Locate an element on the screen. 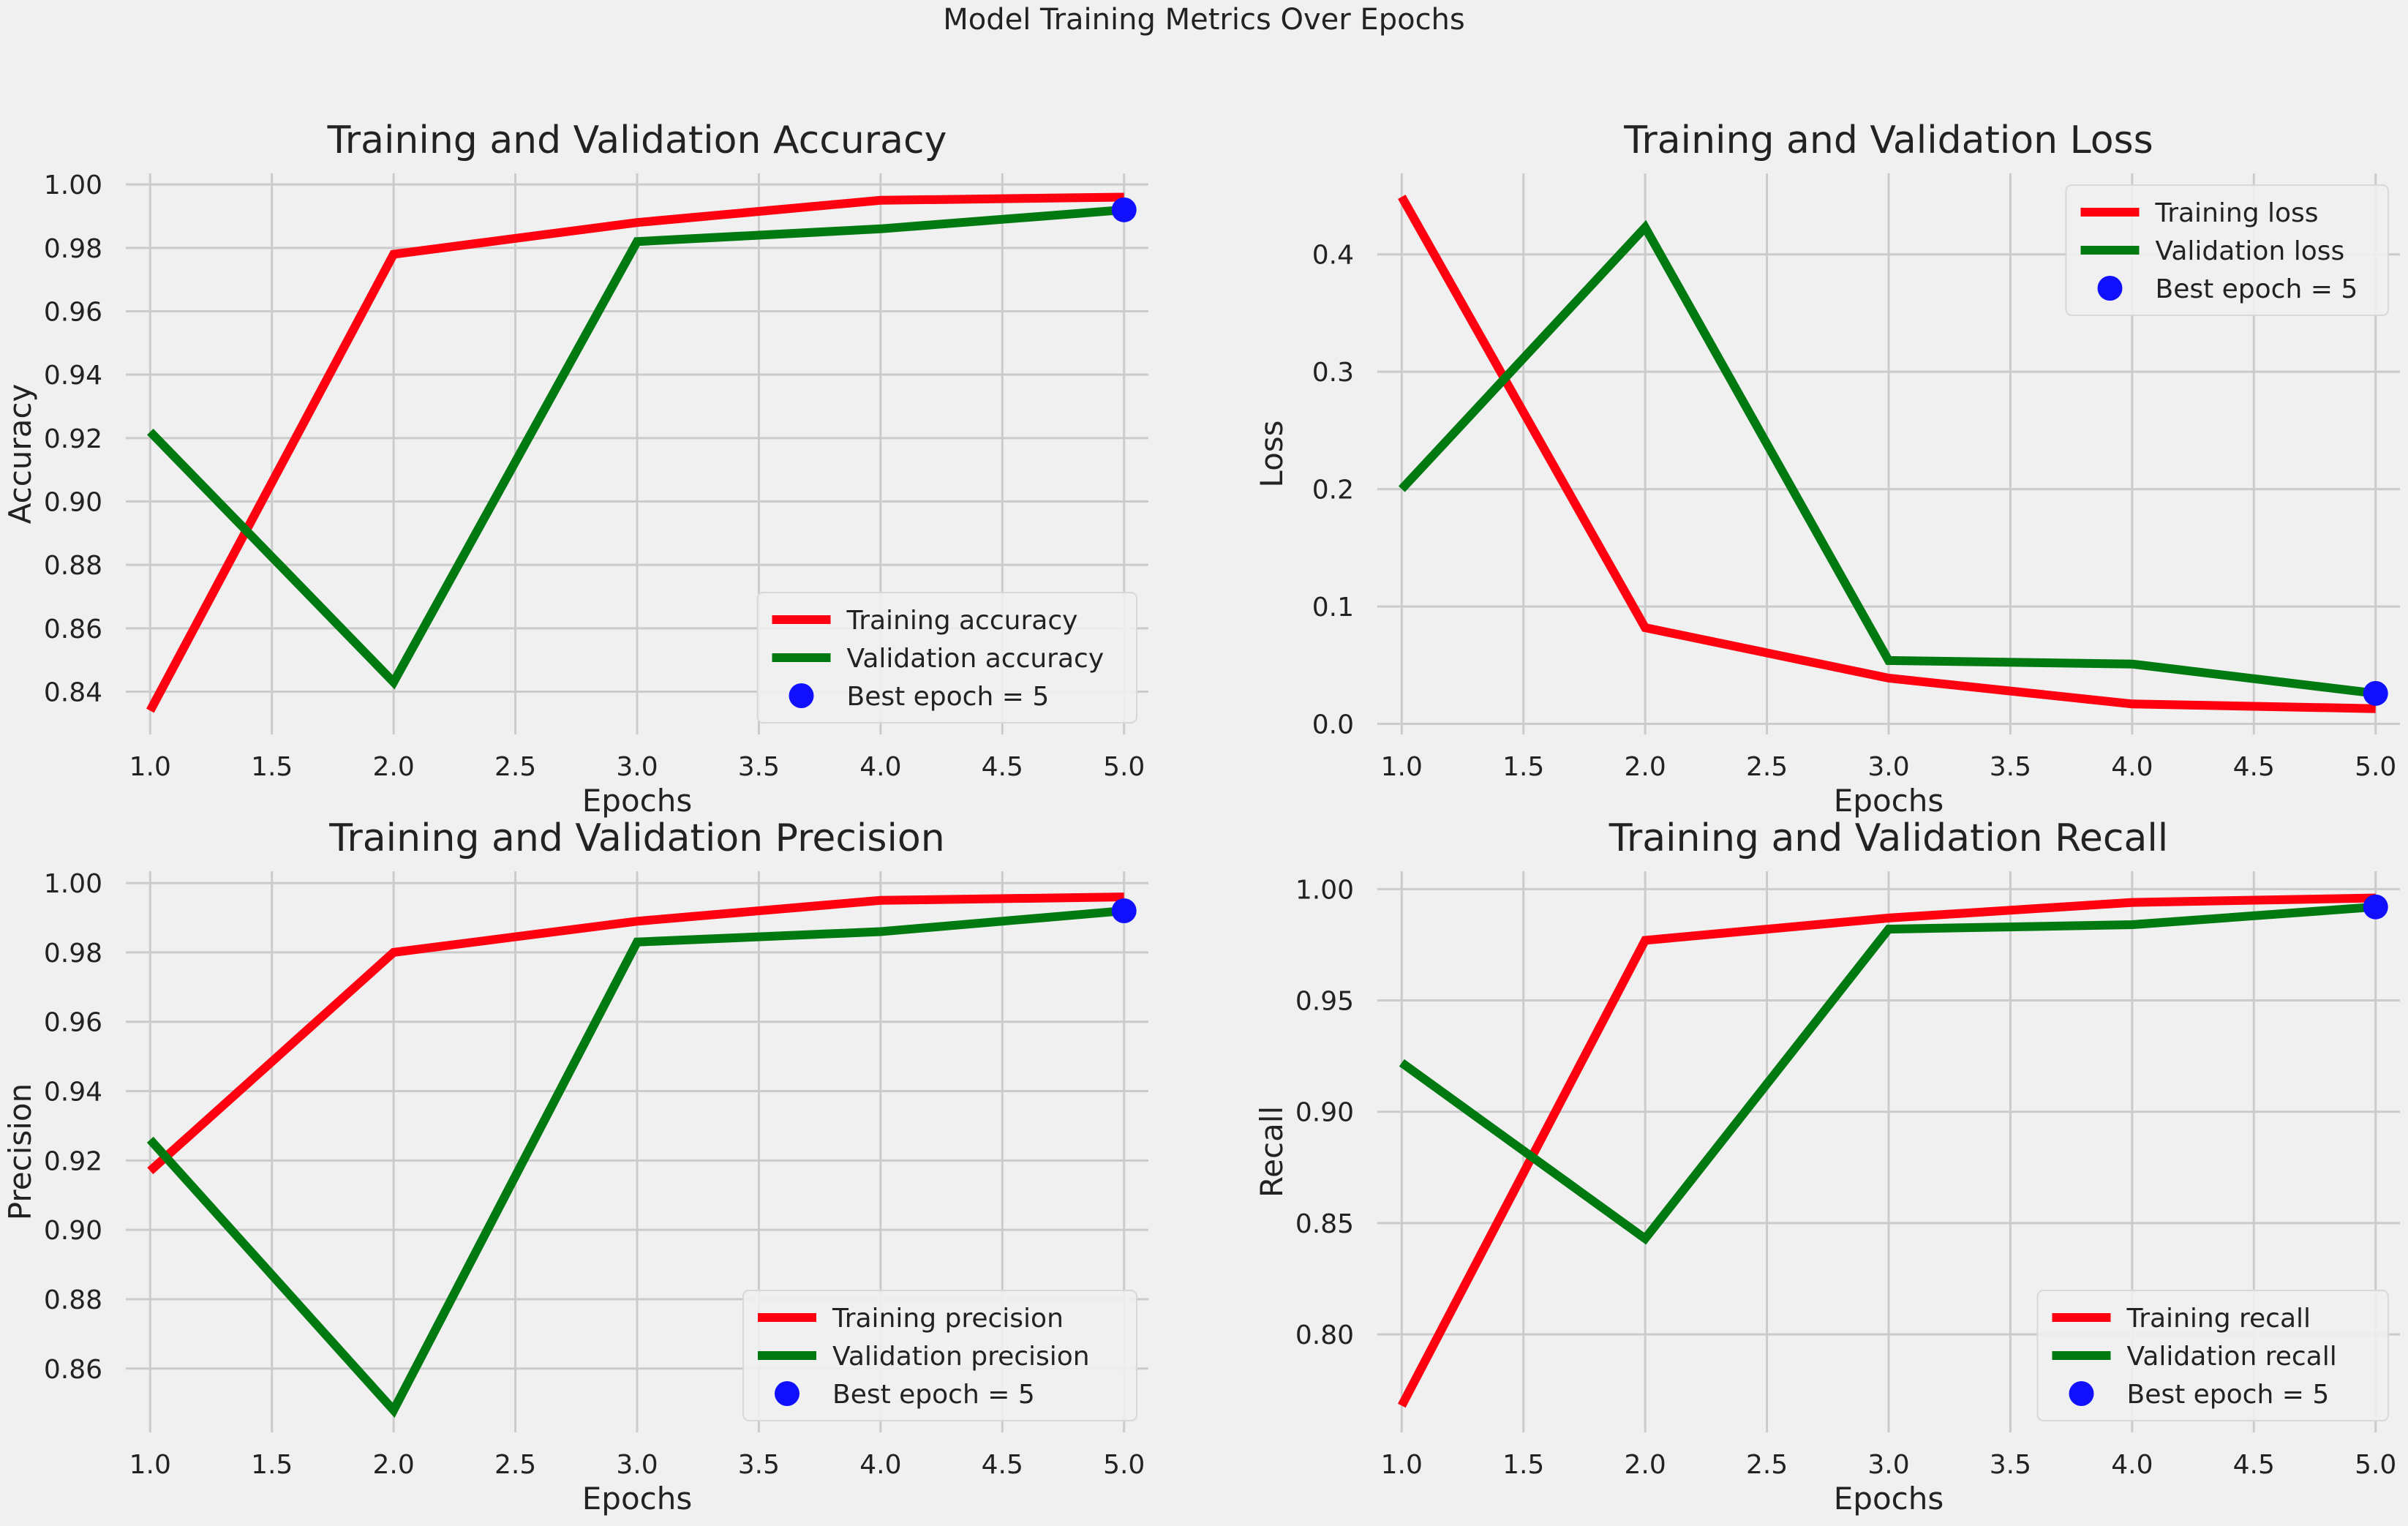 This screenshot has width=2408, height=1526. y-tick-label: 0.95 is located at coordinates (1324, 1002).